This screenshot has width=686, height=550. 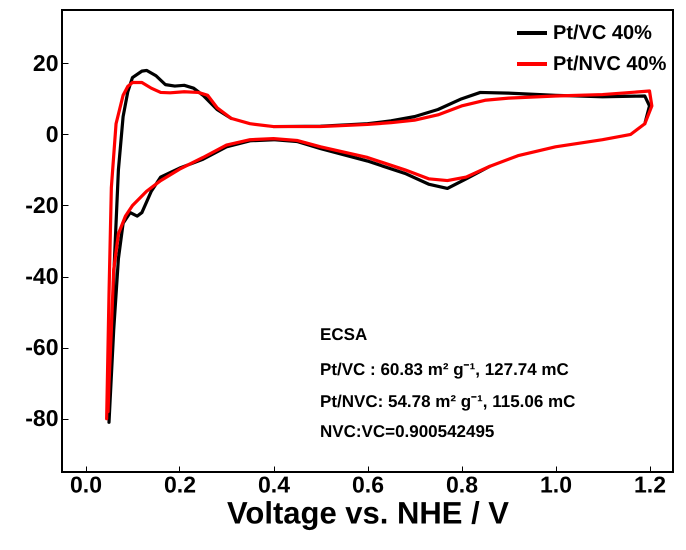 I want to click on annotation: ECSA, so click(x=344, y=334).